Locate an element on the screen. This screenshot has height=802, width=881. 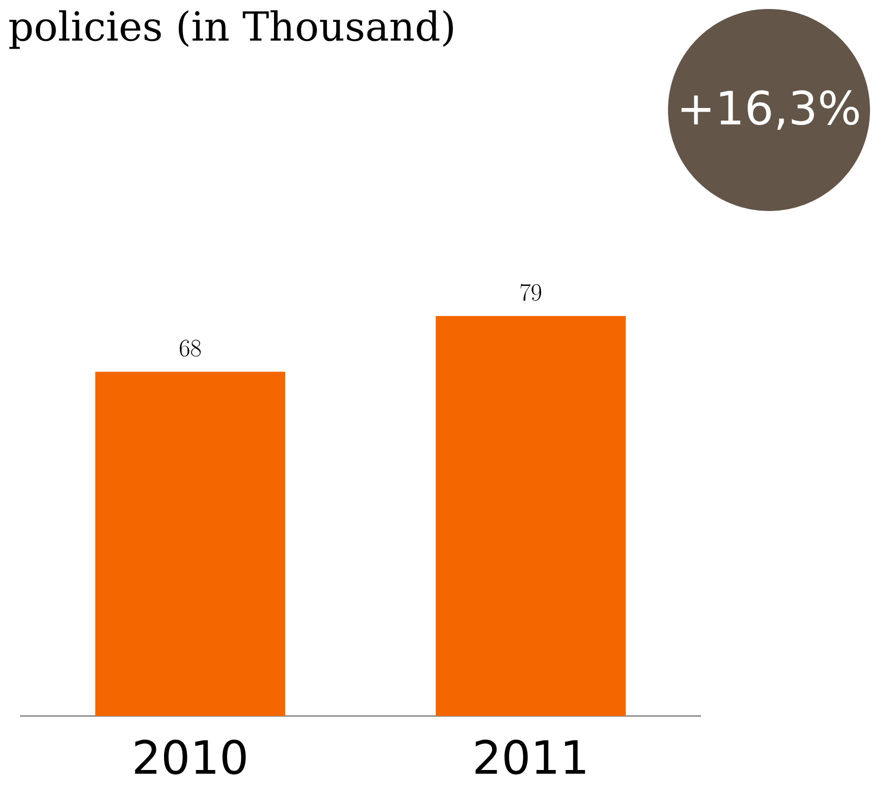
text: +16,3% is located at coordinates (770, 110).